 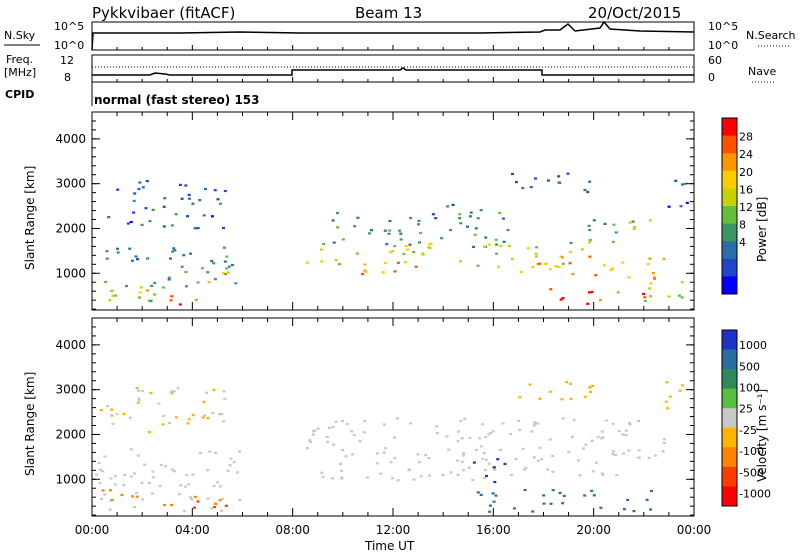 What do you see at coordinates (67, 77) in the screenshot?
I see `freq-tick-bottom: 8` at bounding box center [67, 77].